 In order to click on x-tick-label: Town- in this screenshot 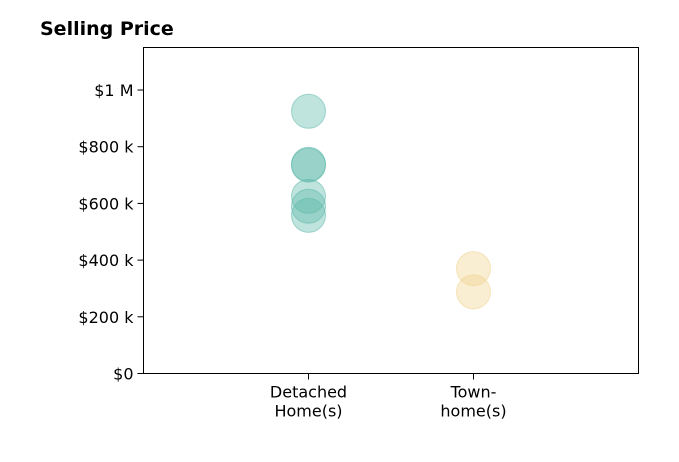, I will do `click(473, 392)`.